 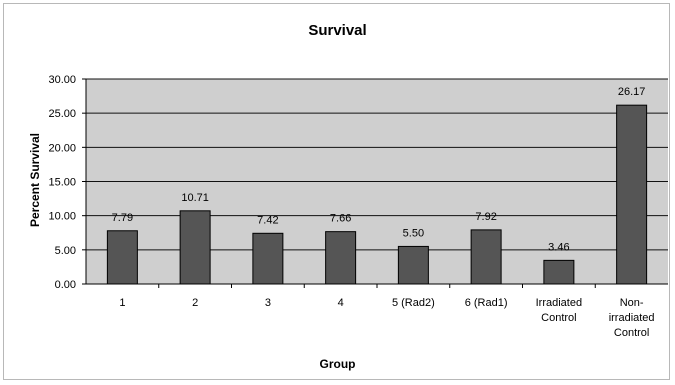 I want to click on data-label: 7.42, so click(x=267, y=220).